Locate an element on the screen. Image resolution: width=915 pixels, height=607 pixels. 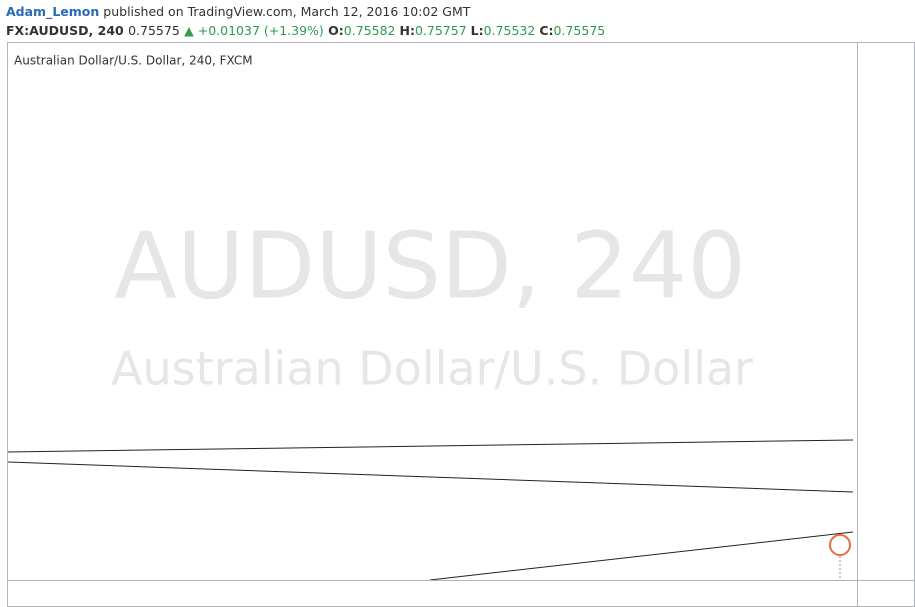
ohlc-value: 0.75757 is located at coordinates (440, 30).